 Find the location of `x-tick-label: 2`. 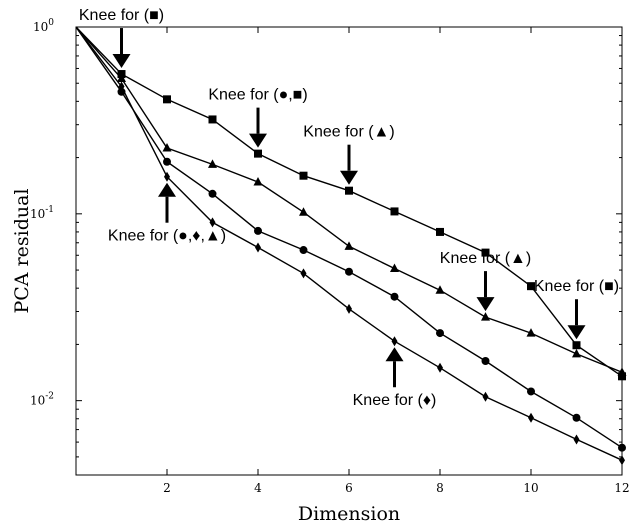

x-tick-label: 2 is located at coordinates (167, 488).